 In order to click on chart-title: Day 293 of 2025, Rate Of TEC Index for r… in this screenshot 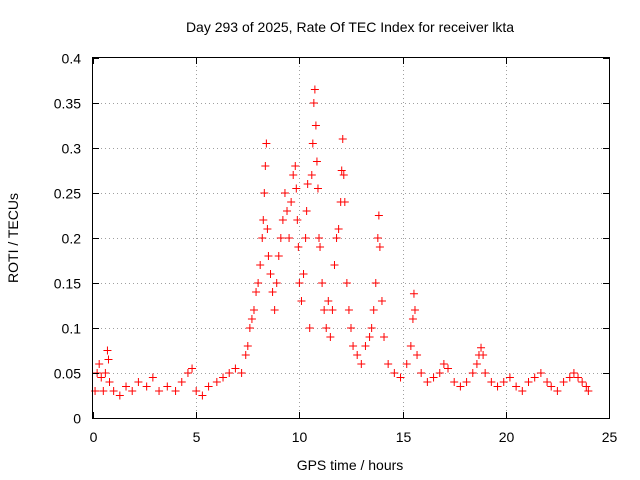, I will do `click(350, 27)`.